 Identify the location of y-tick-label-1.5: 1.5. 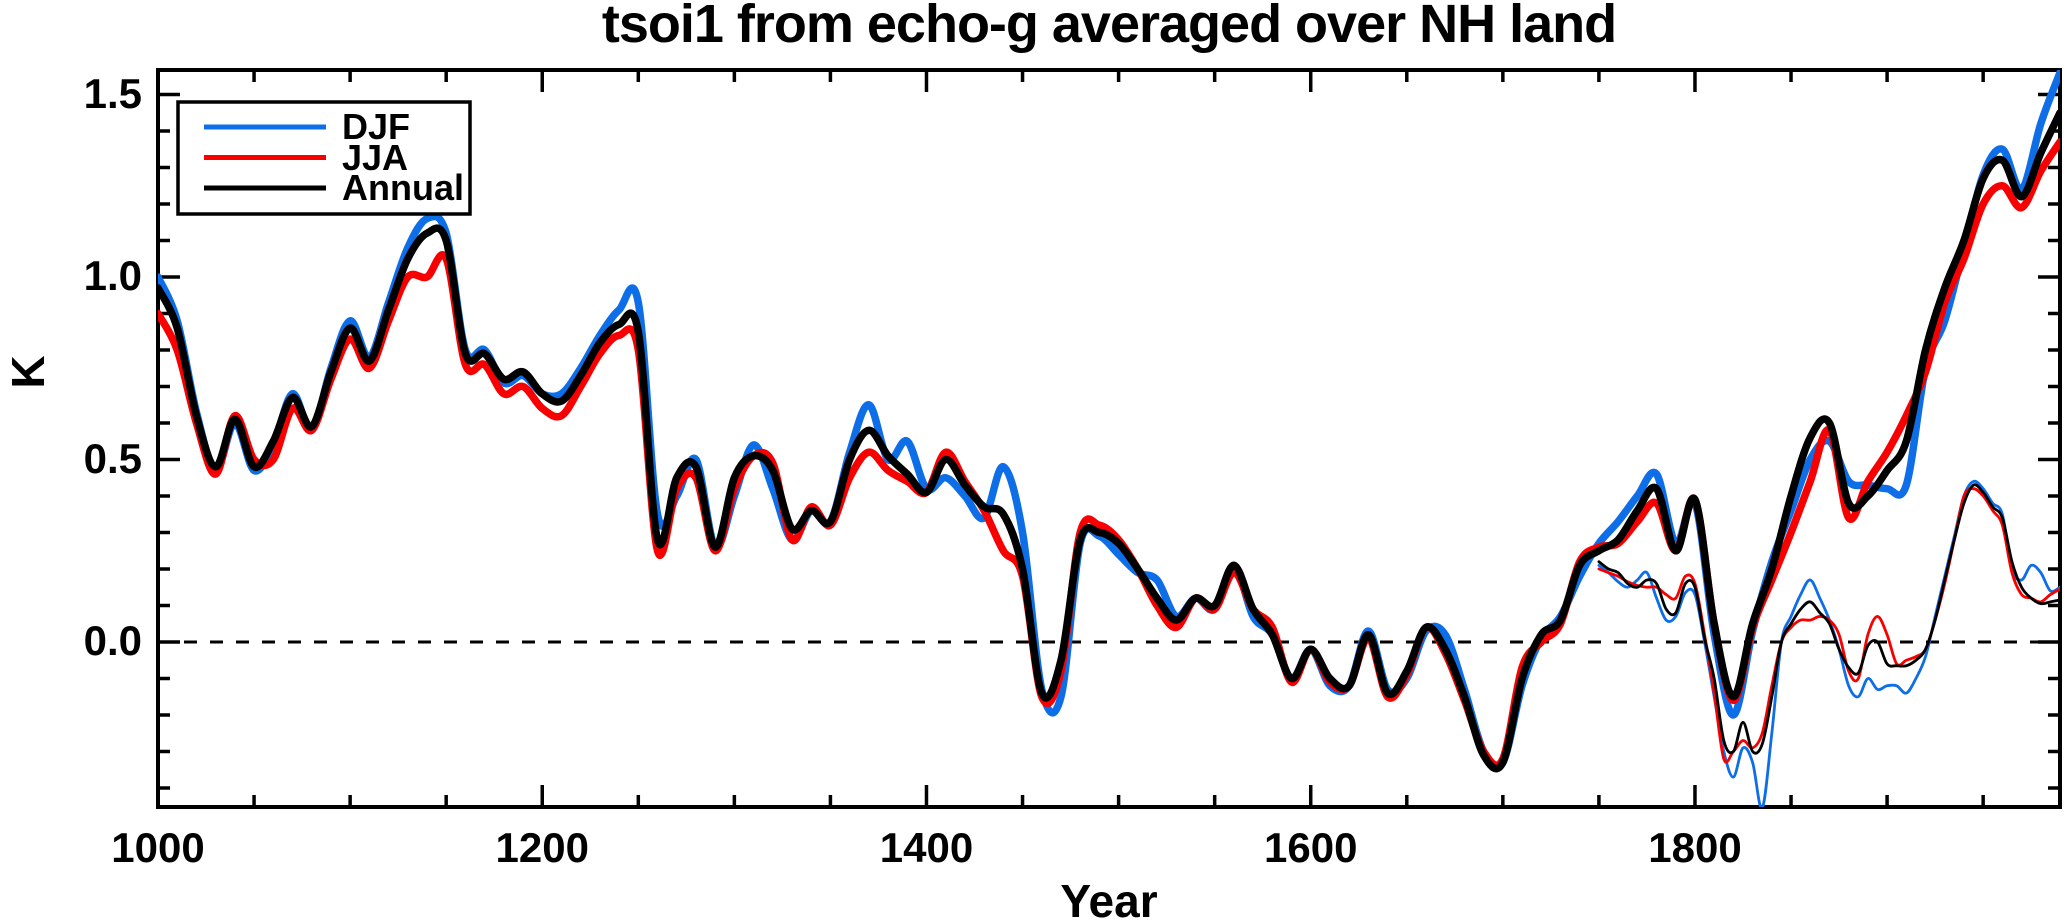
(112, 93).